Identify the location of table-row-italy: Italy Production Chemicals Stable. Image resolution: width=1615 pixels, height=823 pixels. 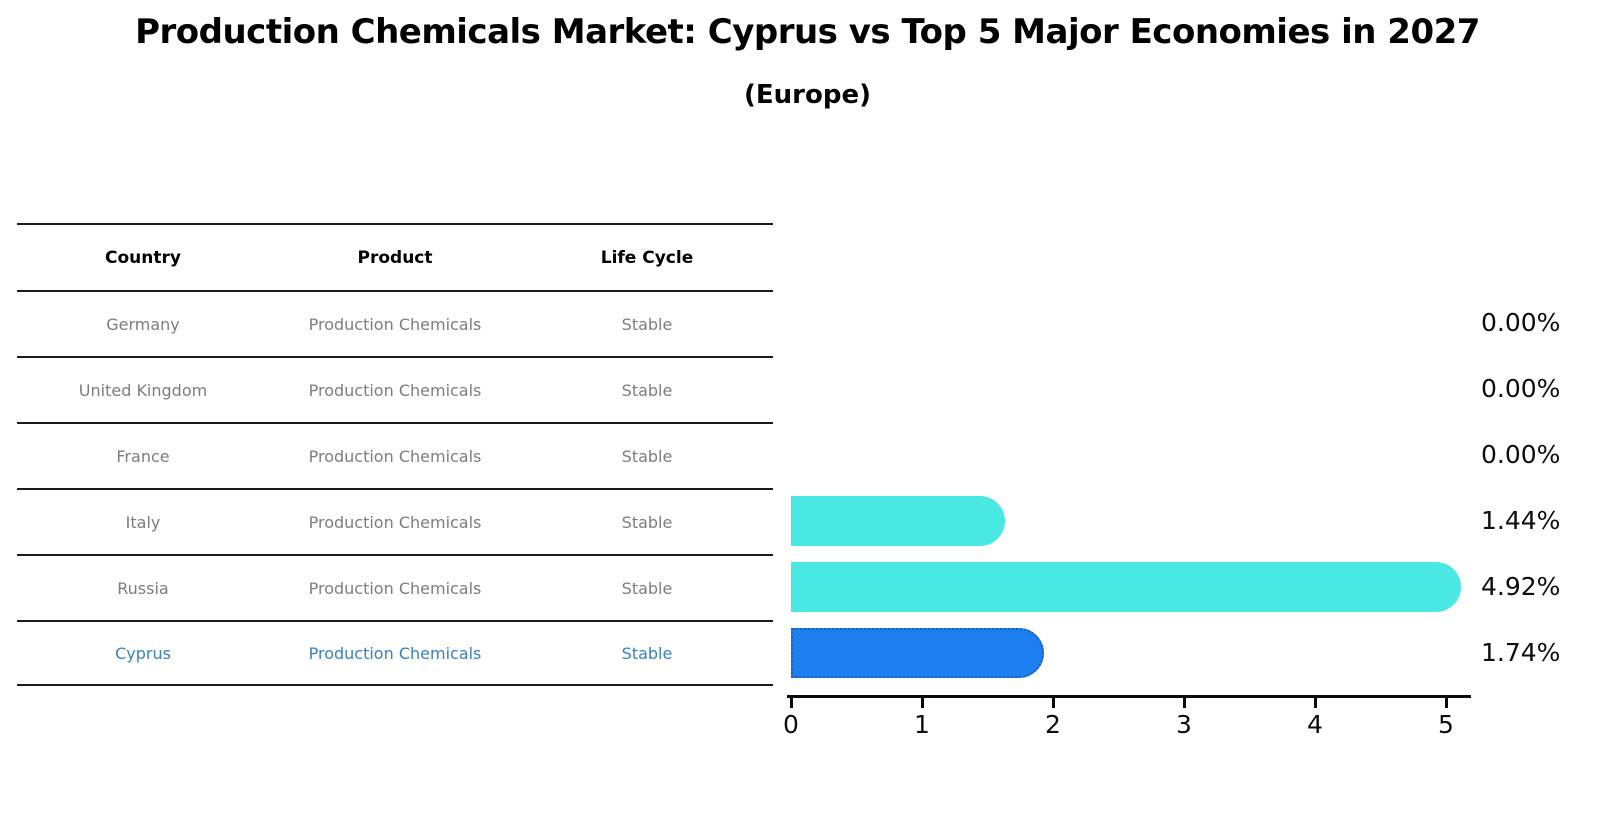
(395, 521).